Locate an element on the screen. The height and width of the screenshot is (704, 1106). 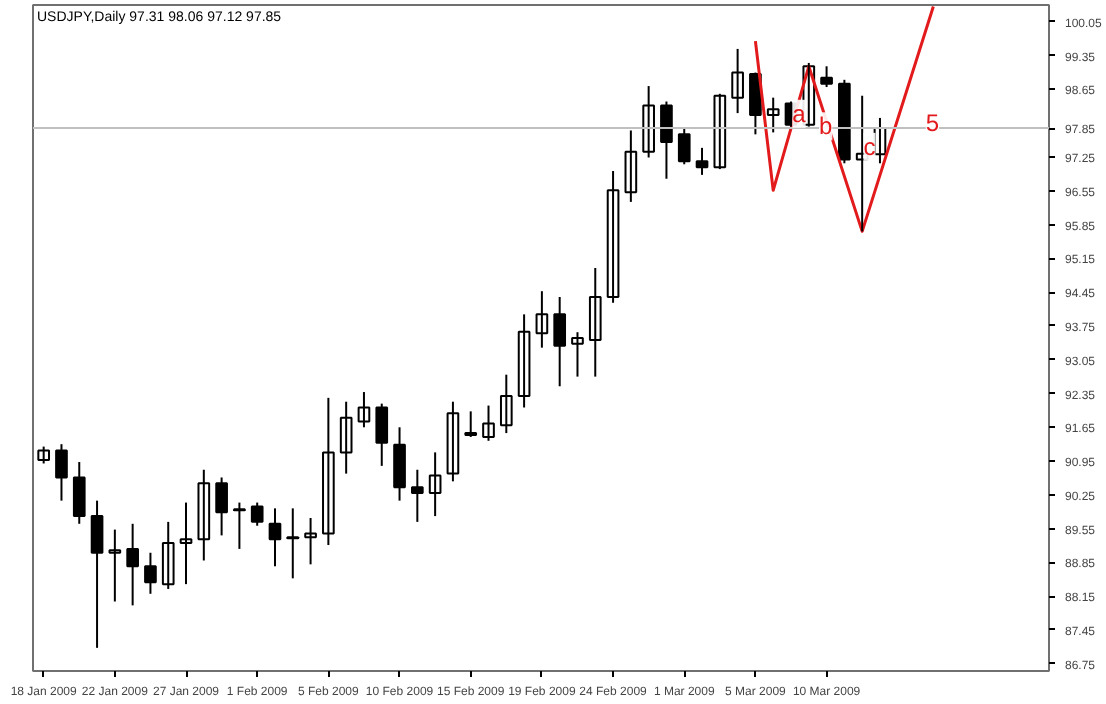
annotation: a is located at coordinates (799, 113).